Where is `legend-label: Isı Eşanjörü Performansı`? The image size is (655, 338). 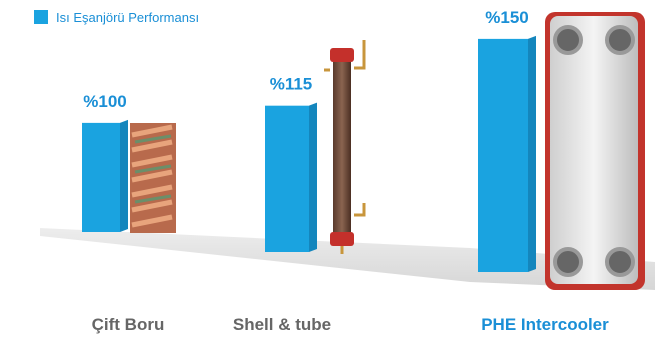
legend-label: Isı Eşanjörü Performansı is located at coordinates (127, 17).